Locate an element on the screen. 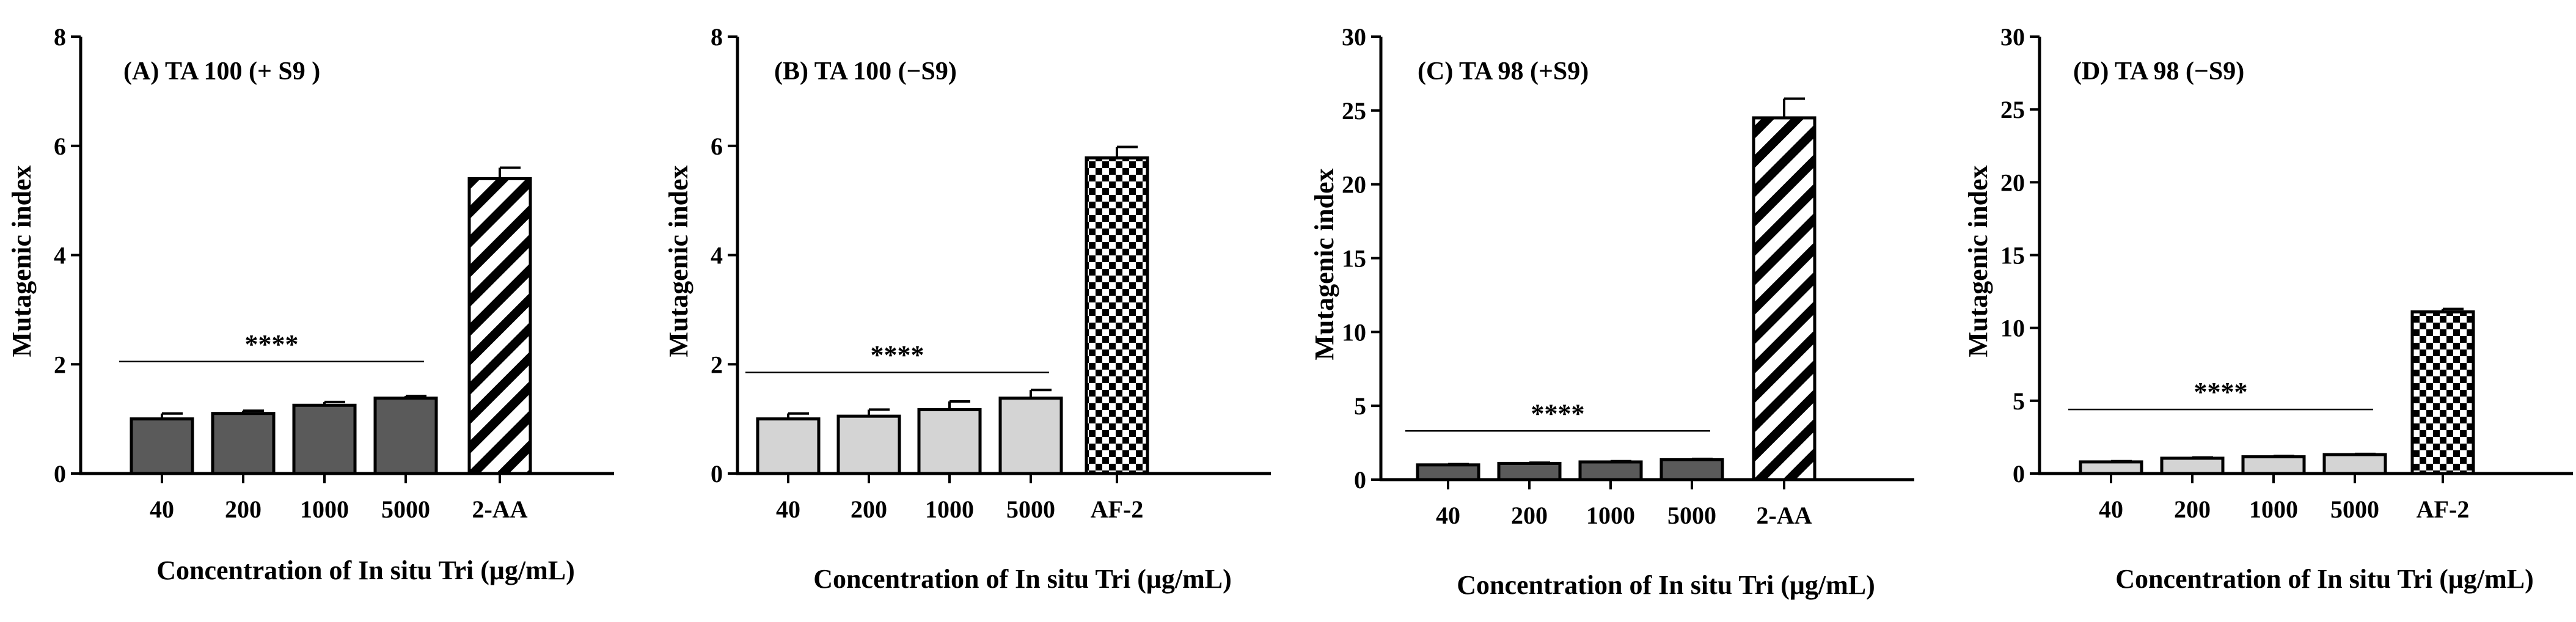  panel-title: (B) TA 100 (−S9) is located at coordinates (865, 71).